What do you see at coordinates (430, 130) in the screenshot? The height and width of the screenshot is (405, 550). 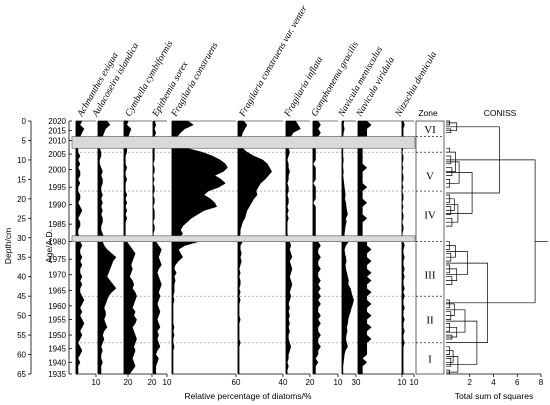 I see `zone-label: VI` at bounding box center [430, 130].